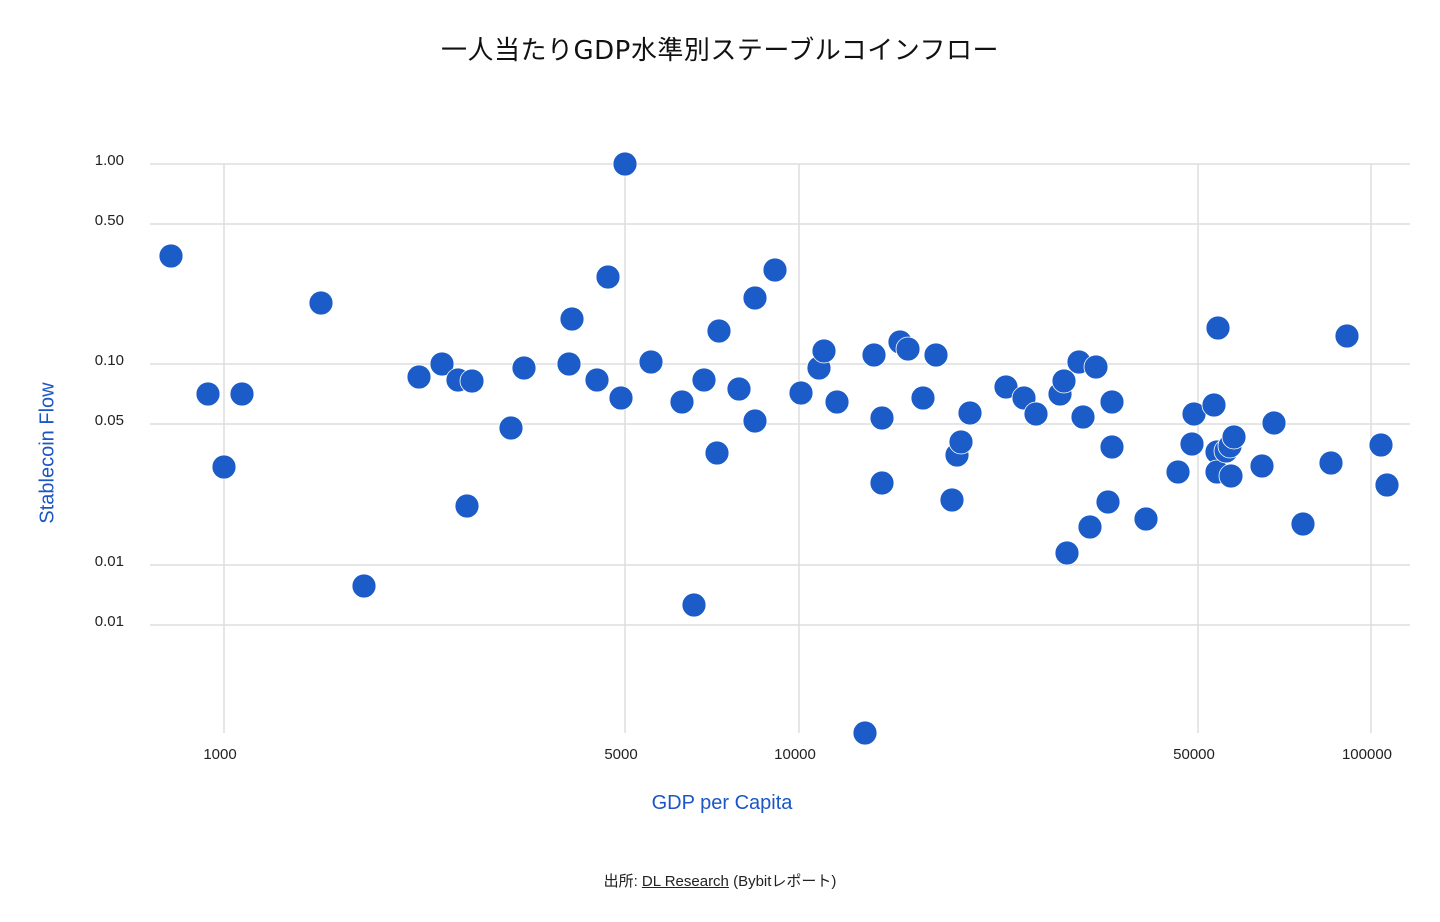 The height and width of the screenshot is (922, 1440). I want to click on y-tick-label: 0.05, so click(109, 420).